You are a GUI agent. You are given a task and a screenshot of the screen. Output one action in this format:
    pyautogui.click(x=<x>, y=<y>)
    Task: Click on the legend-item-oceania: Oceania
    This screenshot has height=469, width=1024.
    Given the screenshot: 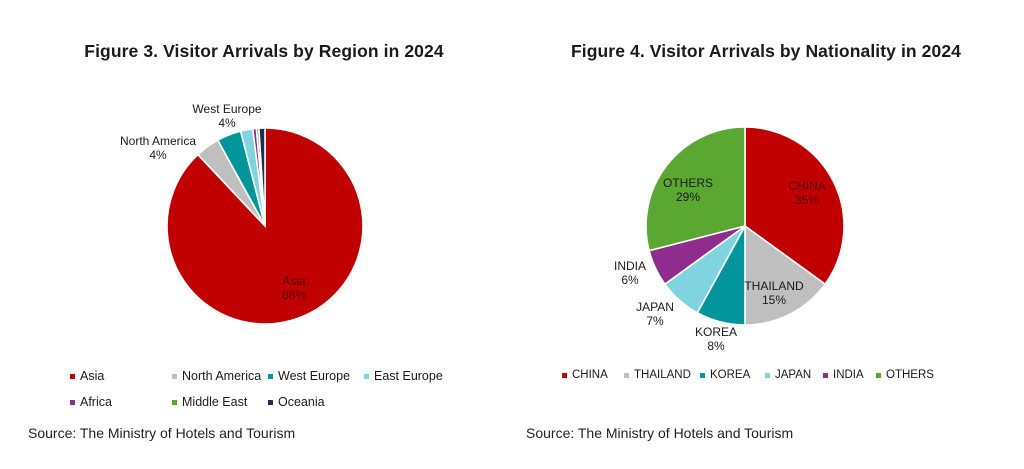 What is the action you would take?
    pyautogui.click(x=296, y=402)
    